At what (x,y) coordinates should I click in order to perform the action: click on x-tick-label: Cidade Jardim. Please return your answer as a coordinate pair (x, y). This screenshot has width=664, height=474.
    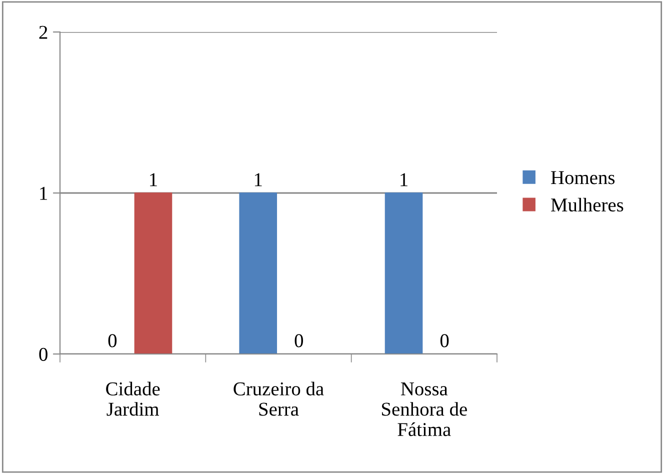
    Looking at the image, I should click on (133, 399).